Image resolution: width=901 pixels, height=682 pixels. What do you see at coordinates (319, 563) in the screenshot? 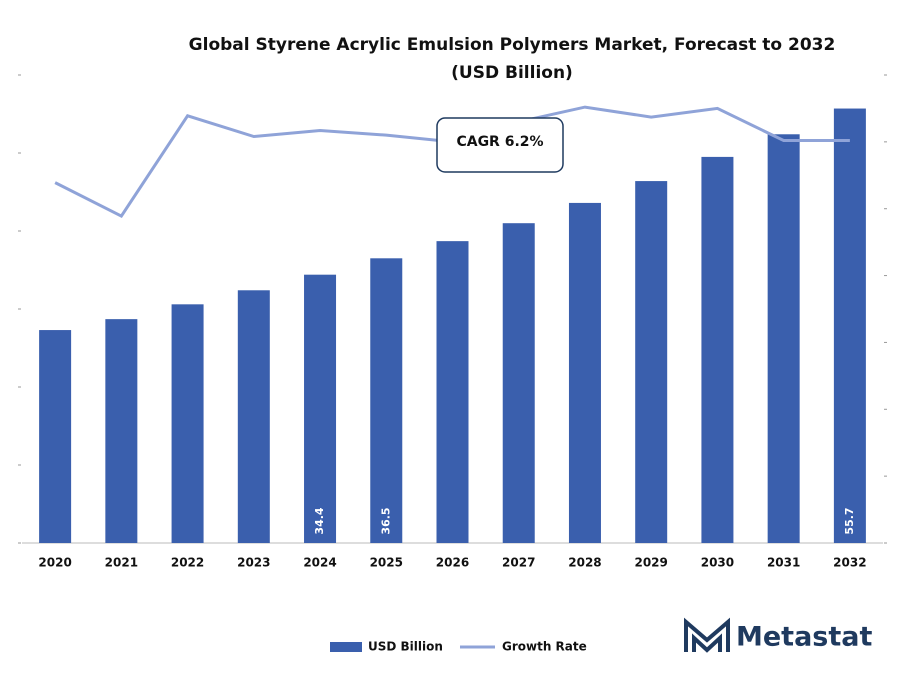
I see `x-tick-label: 2024` at bounding box center [319, 563].